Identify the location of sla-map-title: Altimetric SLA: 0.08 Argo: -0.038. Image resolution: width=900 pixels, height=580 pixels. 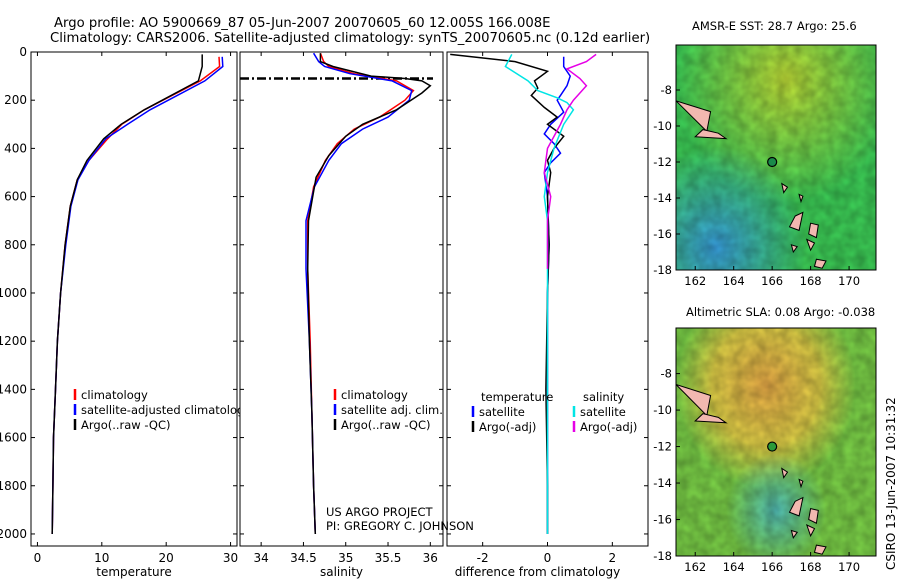
(780, 312).